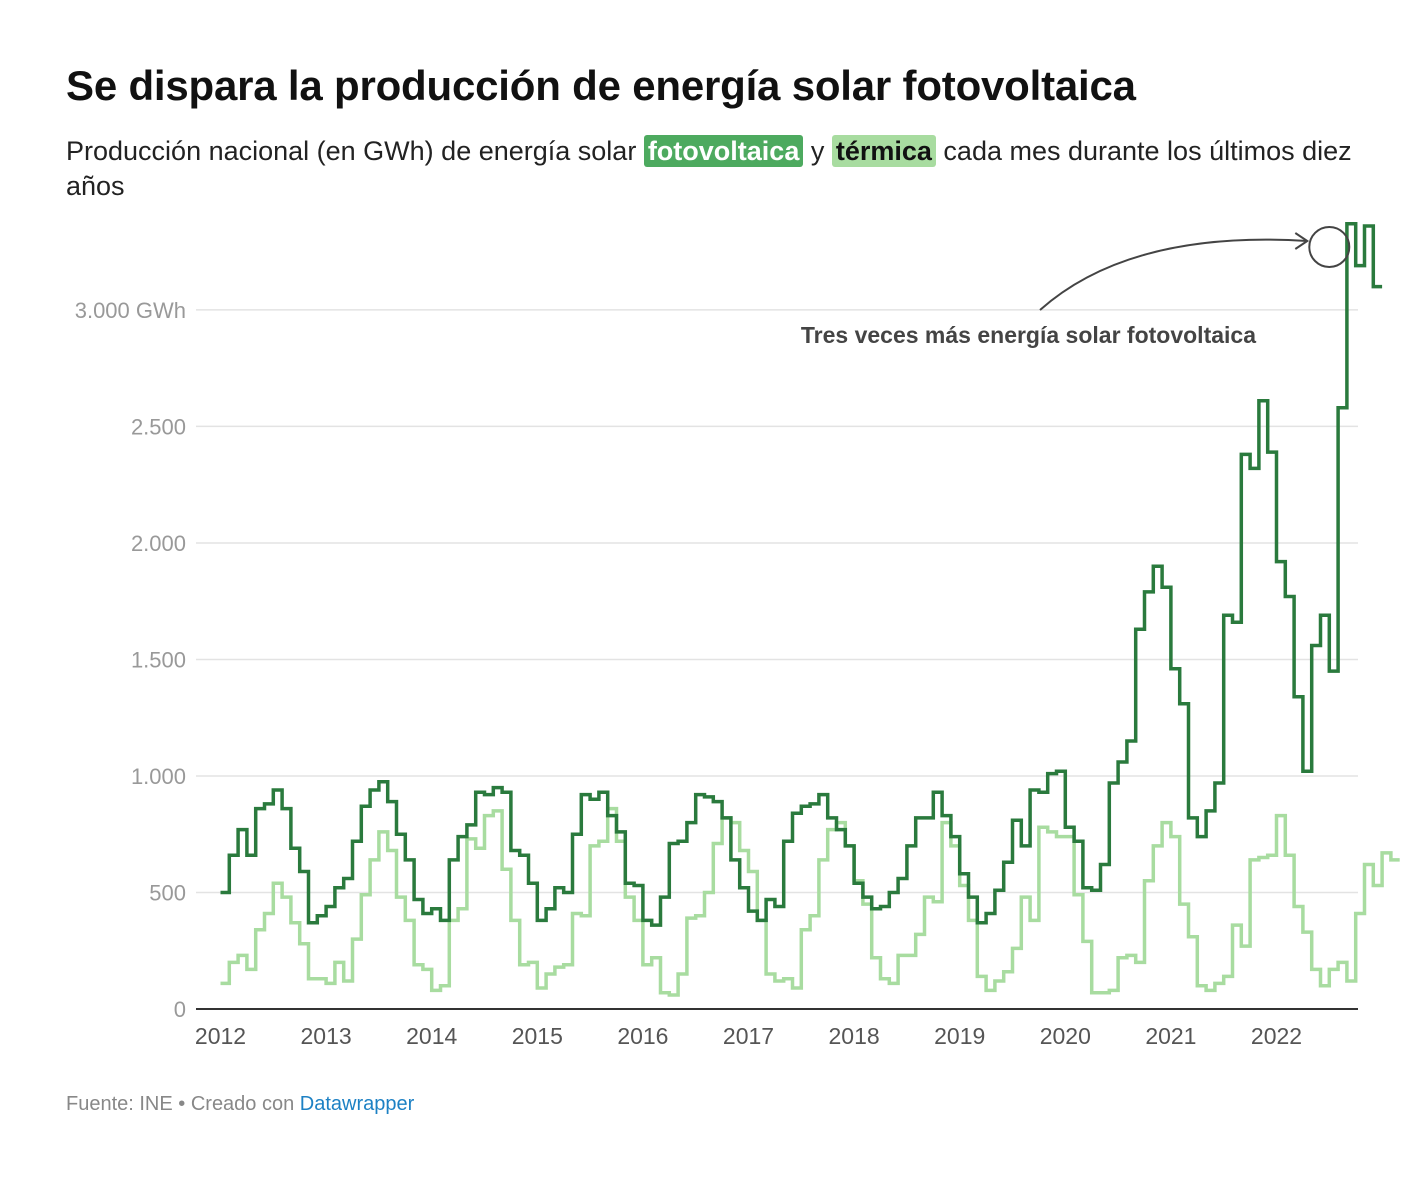  Describe the element at coordinates (1276, 1036) in the screenshot. I see `x-tick-label: 2022` at that location.